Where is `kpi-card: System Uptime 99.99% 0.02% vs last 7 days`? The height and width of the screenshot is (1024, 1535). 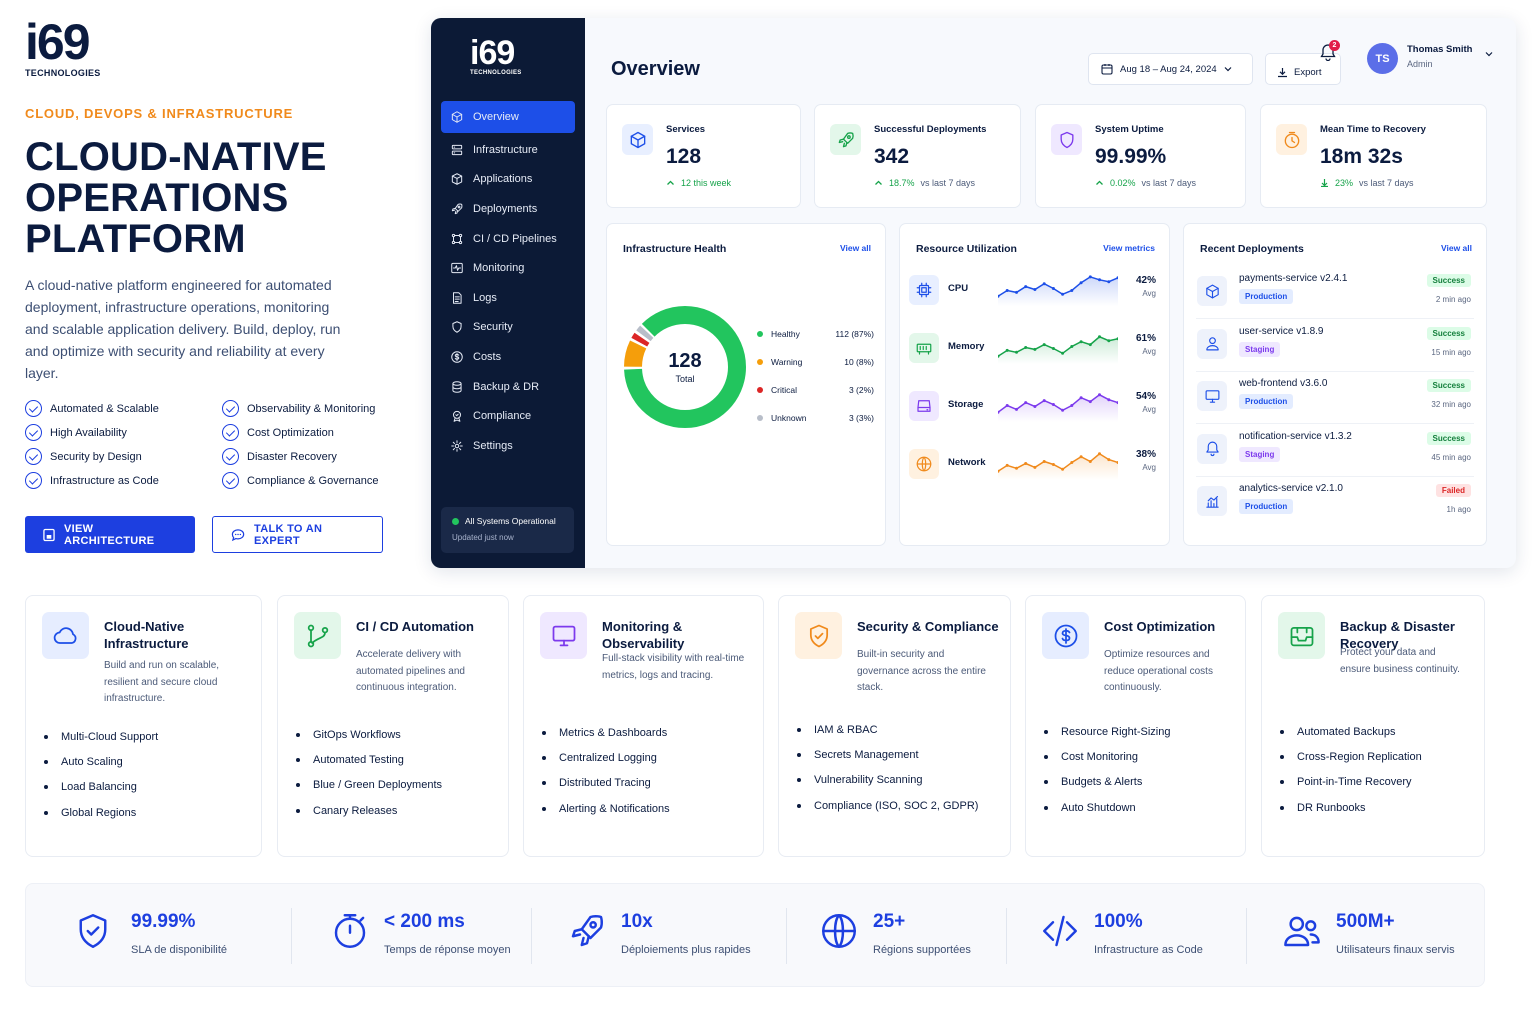
kpi-card: System Uptime 99.99% 0.02% vs last 7 days is located at coordinates (1140, 156).